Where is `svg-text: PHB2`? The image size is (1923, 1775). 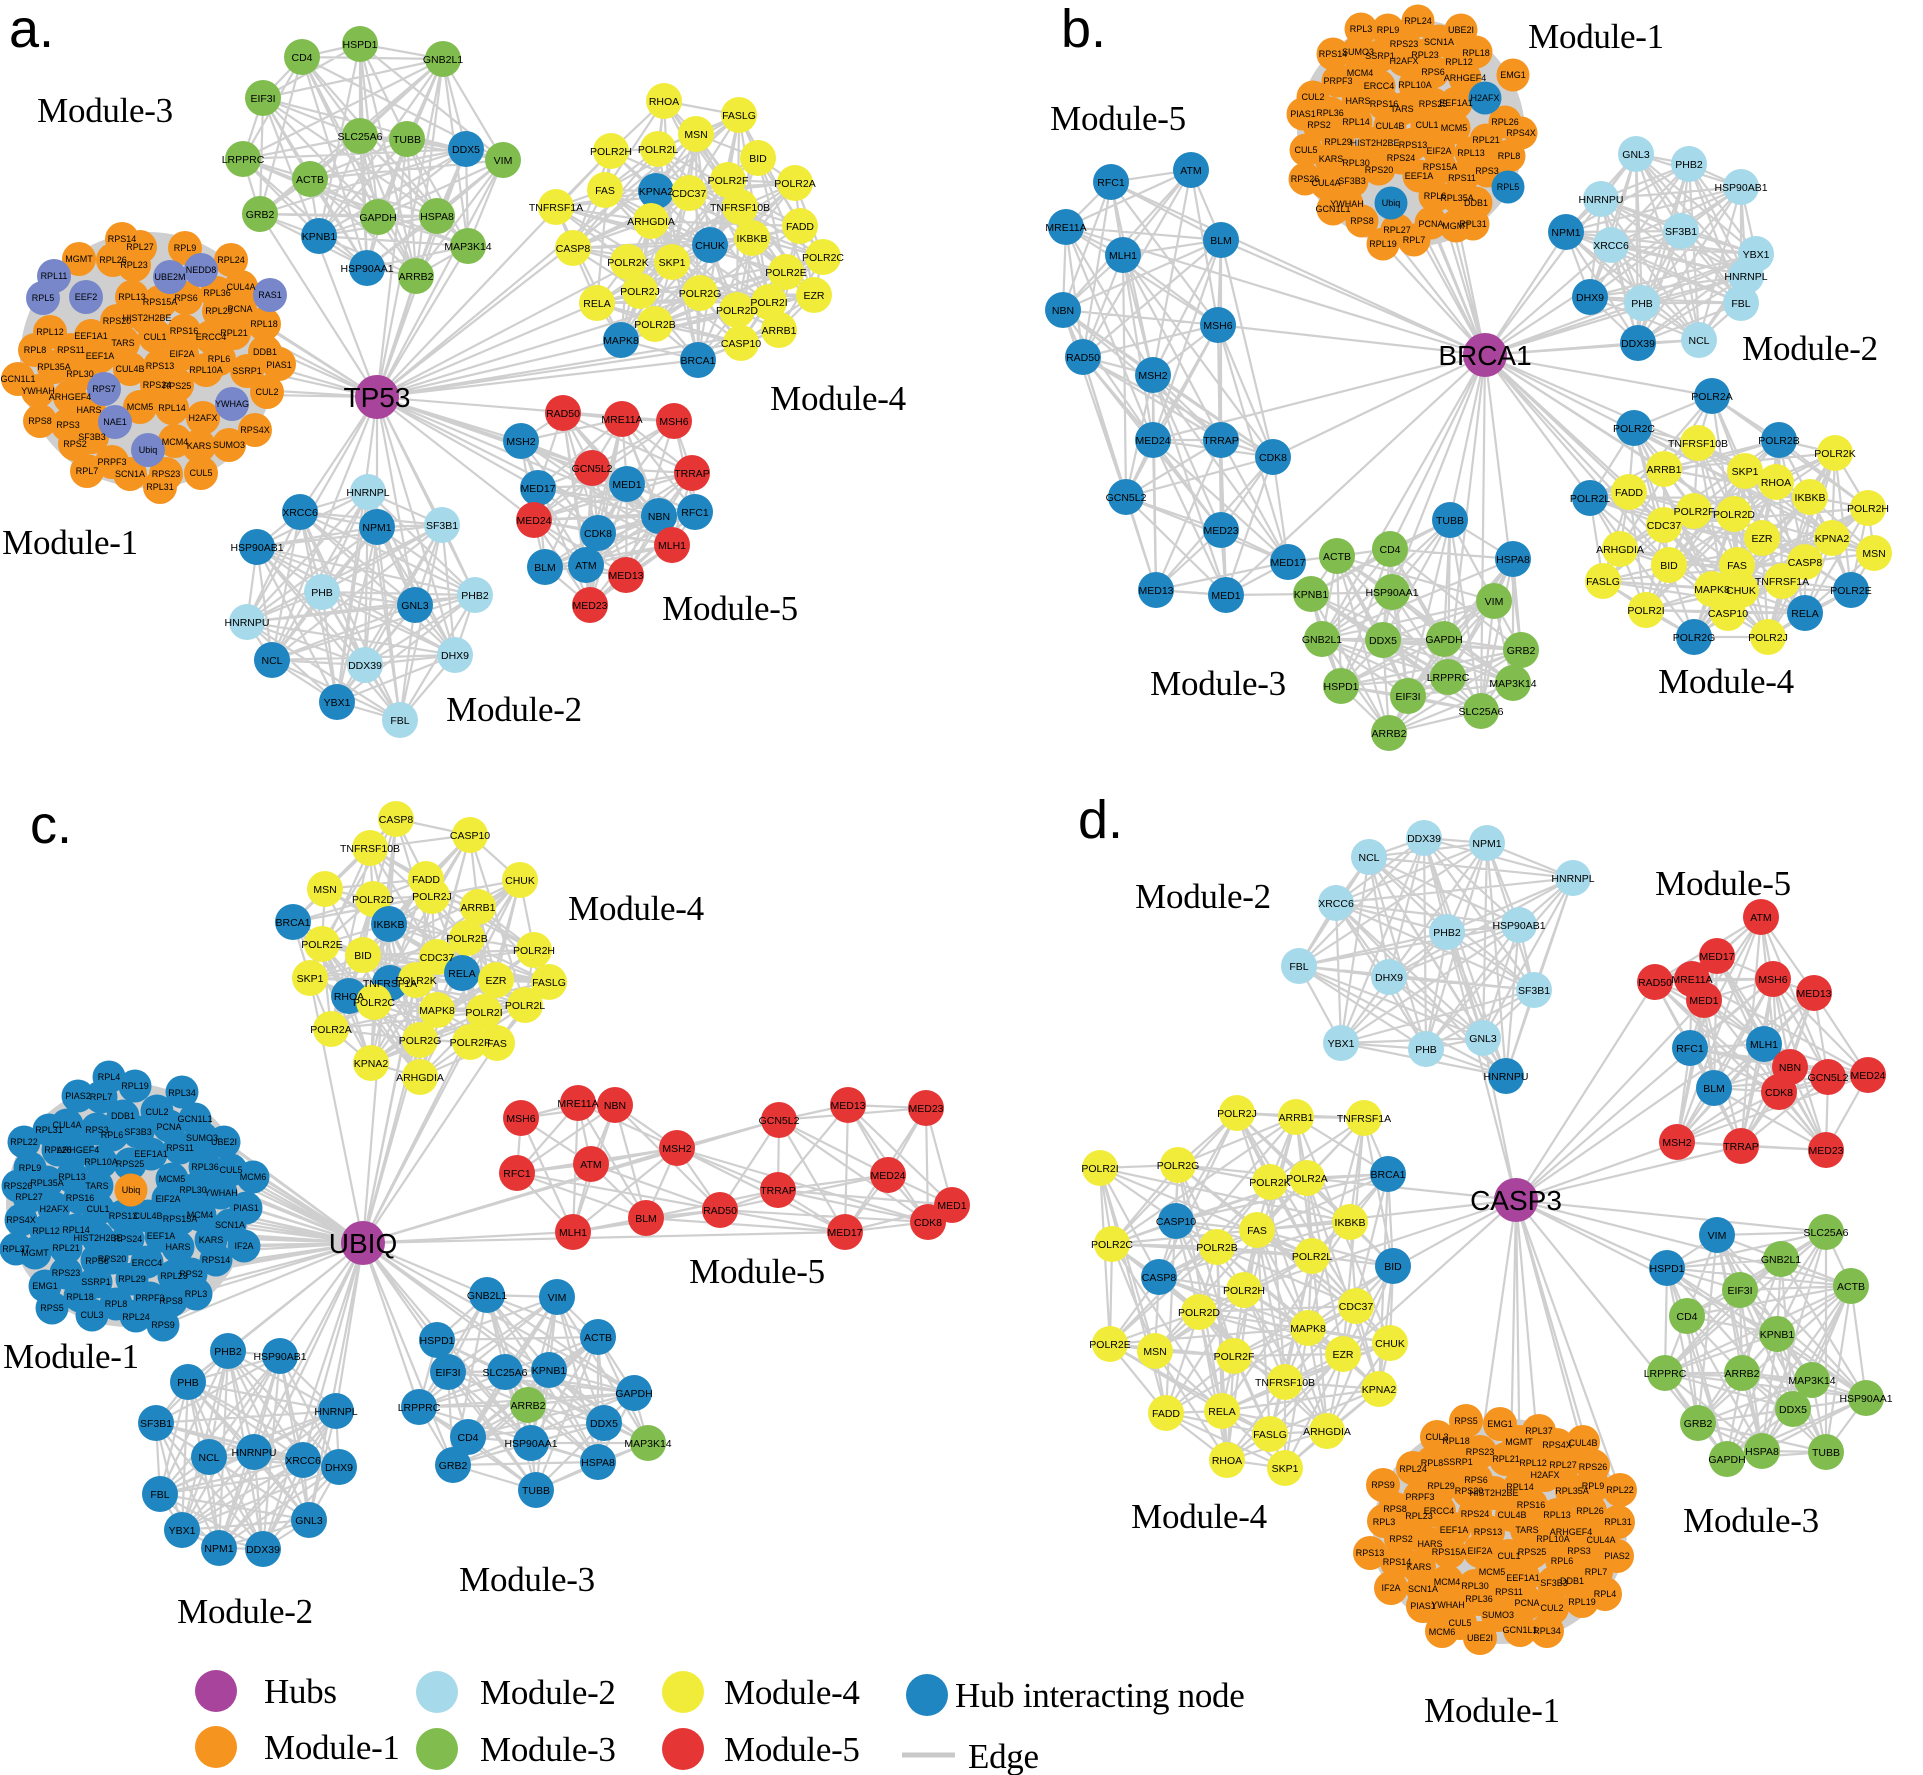 svg-text: PHB2 is located at coordinates (228, 1352).